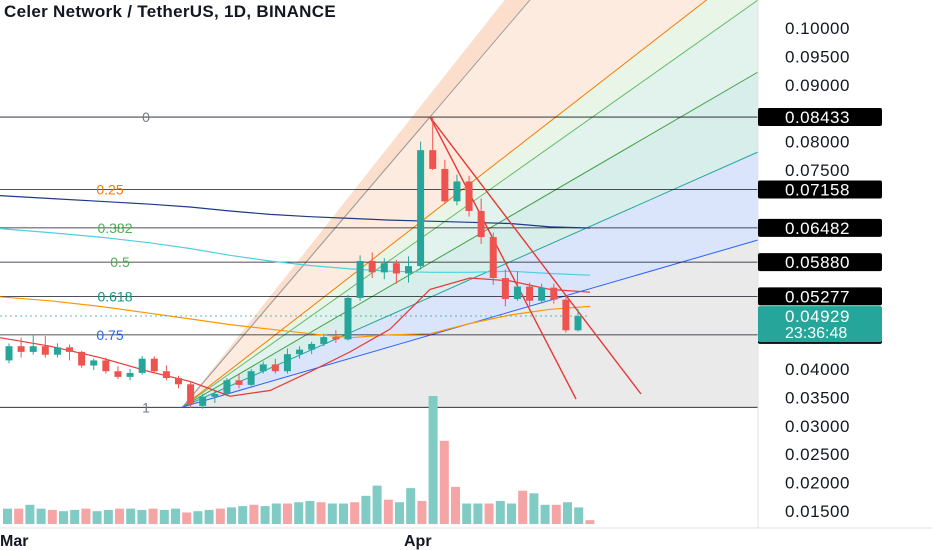 Image resolution: width=932 pixels, height=550 pixels. I want to click on fib-level-label: 0.25, so click(109, 189).